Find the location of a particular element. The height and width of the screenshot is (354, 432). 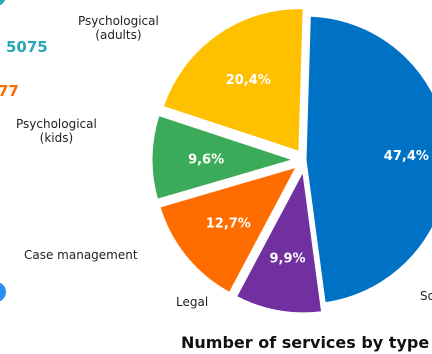

label-psych-kids: Psychological (kids) is located at coordinates (56, 131).